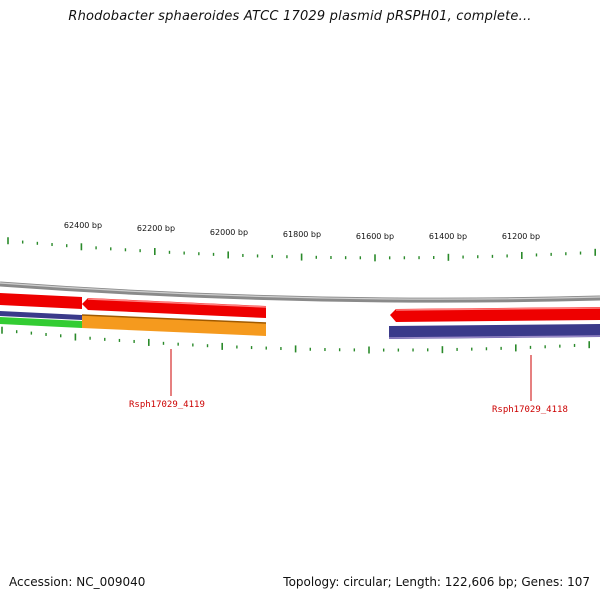  What do you see at coordinates (530, 410) in the screenshot?
I see `gene-label-rsph17029-4118: Rsph17029_4118` at bounding box center [530, 410].